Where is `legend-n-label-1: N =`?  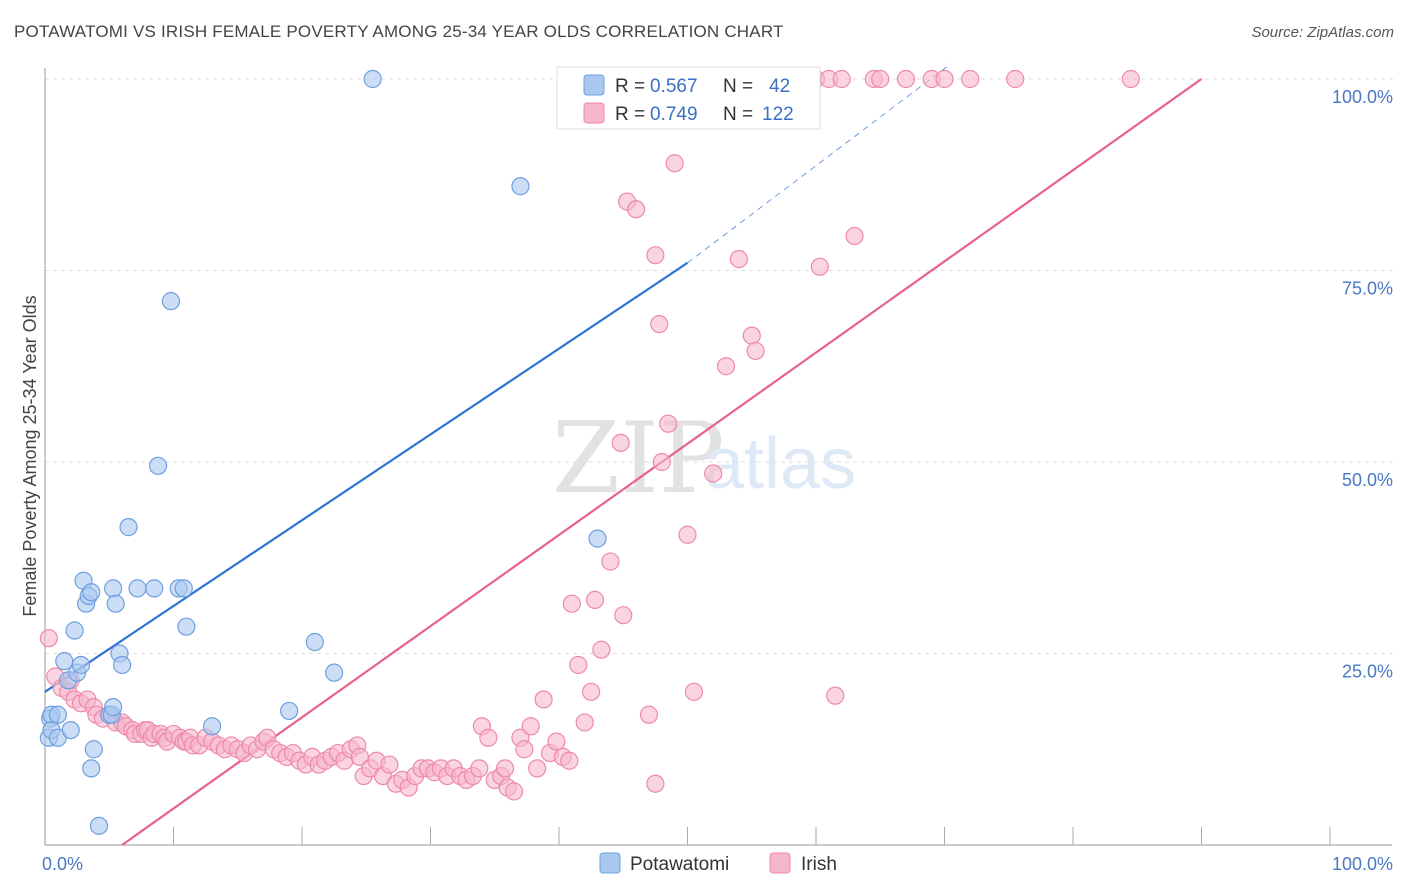 legend-n-label-1: N = is located at coordinates (738, 86).